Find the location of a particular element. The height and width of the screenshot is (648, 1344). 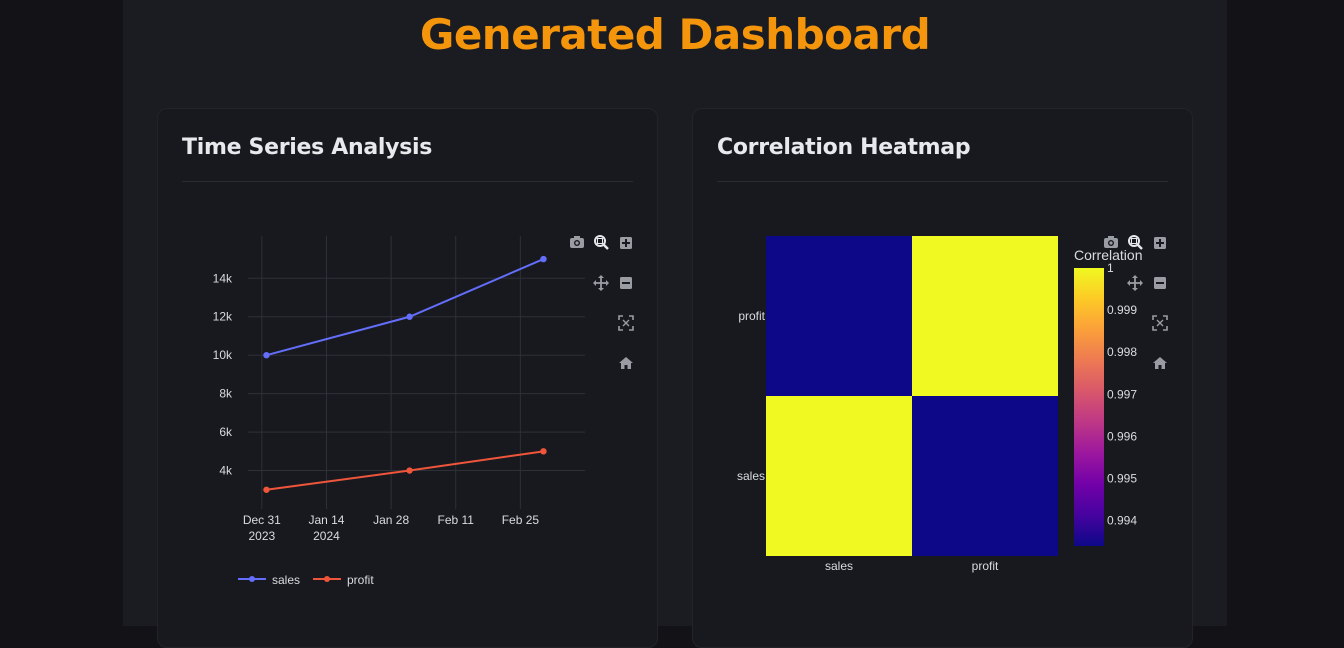

page-title: Generated Dashboard is located at coordinates (675, 34).